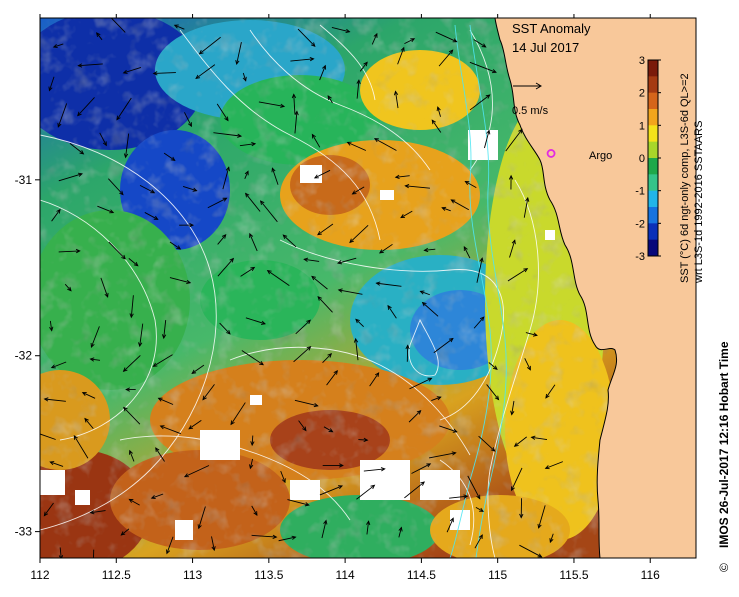 The image size is (739, 597). I want to click on colorbar-sublabel: wrt L3S-1d 1992-2016 SSTAARS, so click(699, 202).